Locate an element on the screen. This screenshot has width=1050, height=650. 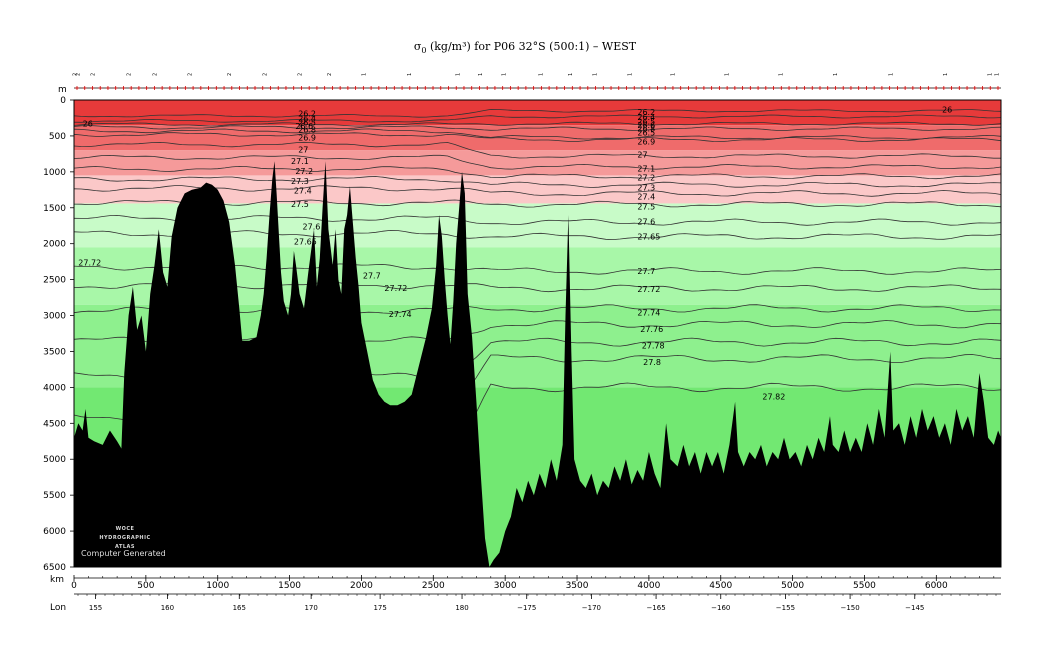
contour-label: 27.4 is located at coordinates (303, 191).